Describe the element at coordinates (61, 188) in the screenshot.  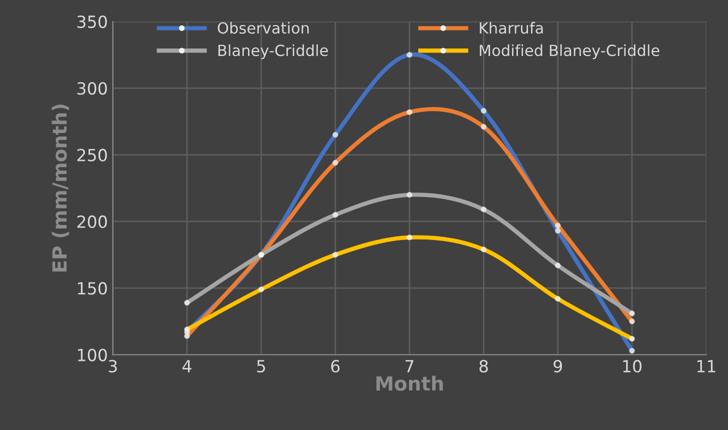
I see `y-axis-title: EP (mm/month)` at that location.